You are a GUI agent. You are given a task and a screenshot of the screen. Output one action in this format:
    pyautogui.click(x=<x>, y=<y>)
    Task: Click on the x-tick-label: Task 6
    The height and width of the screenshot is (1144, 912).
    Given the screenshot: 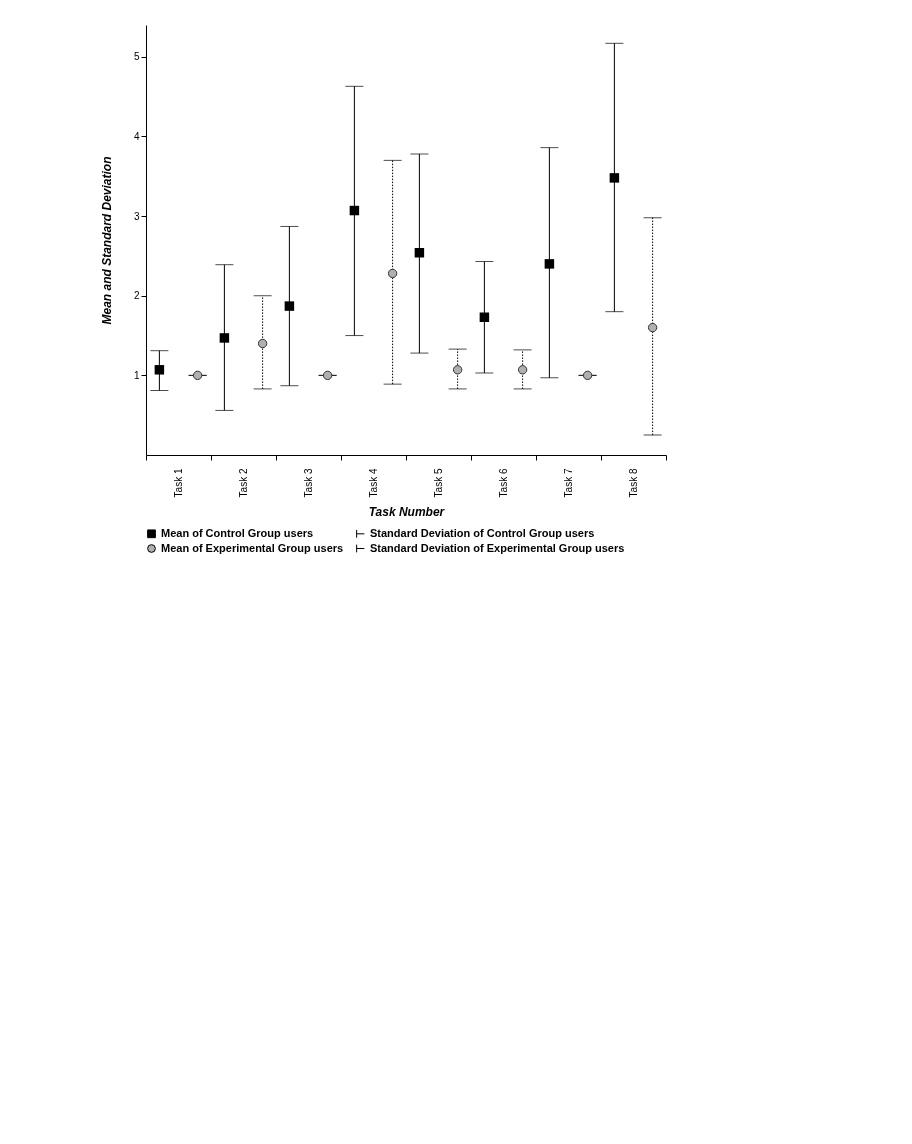 What is the action you would take?
    pyautogui.click(x=503, y=483)
    